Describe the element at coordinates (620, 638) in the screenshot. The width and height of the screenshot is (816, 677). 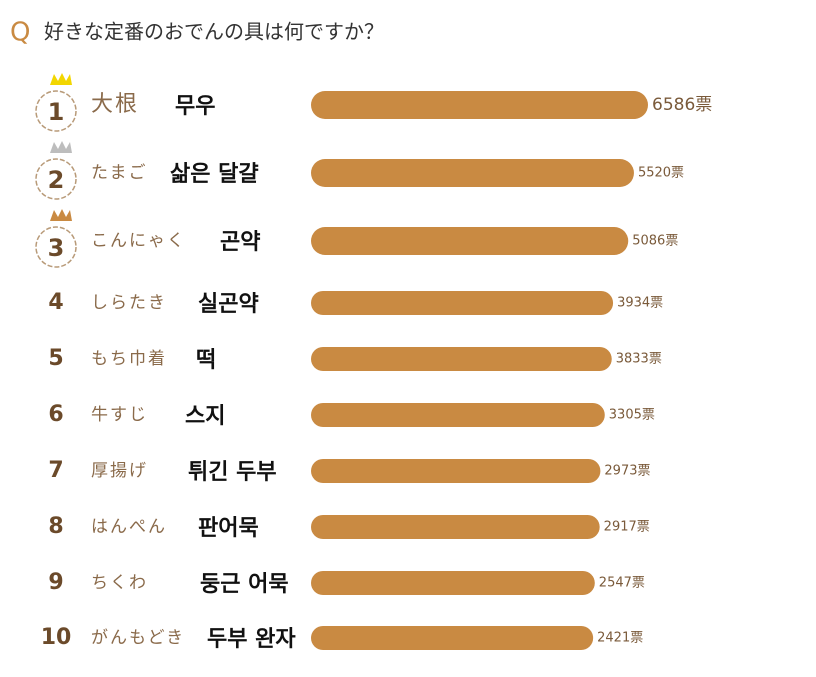
I see `value-label: 2421票` at that location.